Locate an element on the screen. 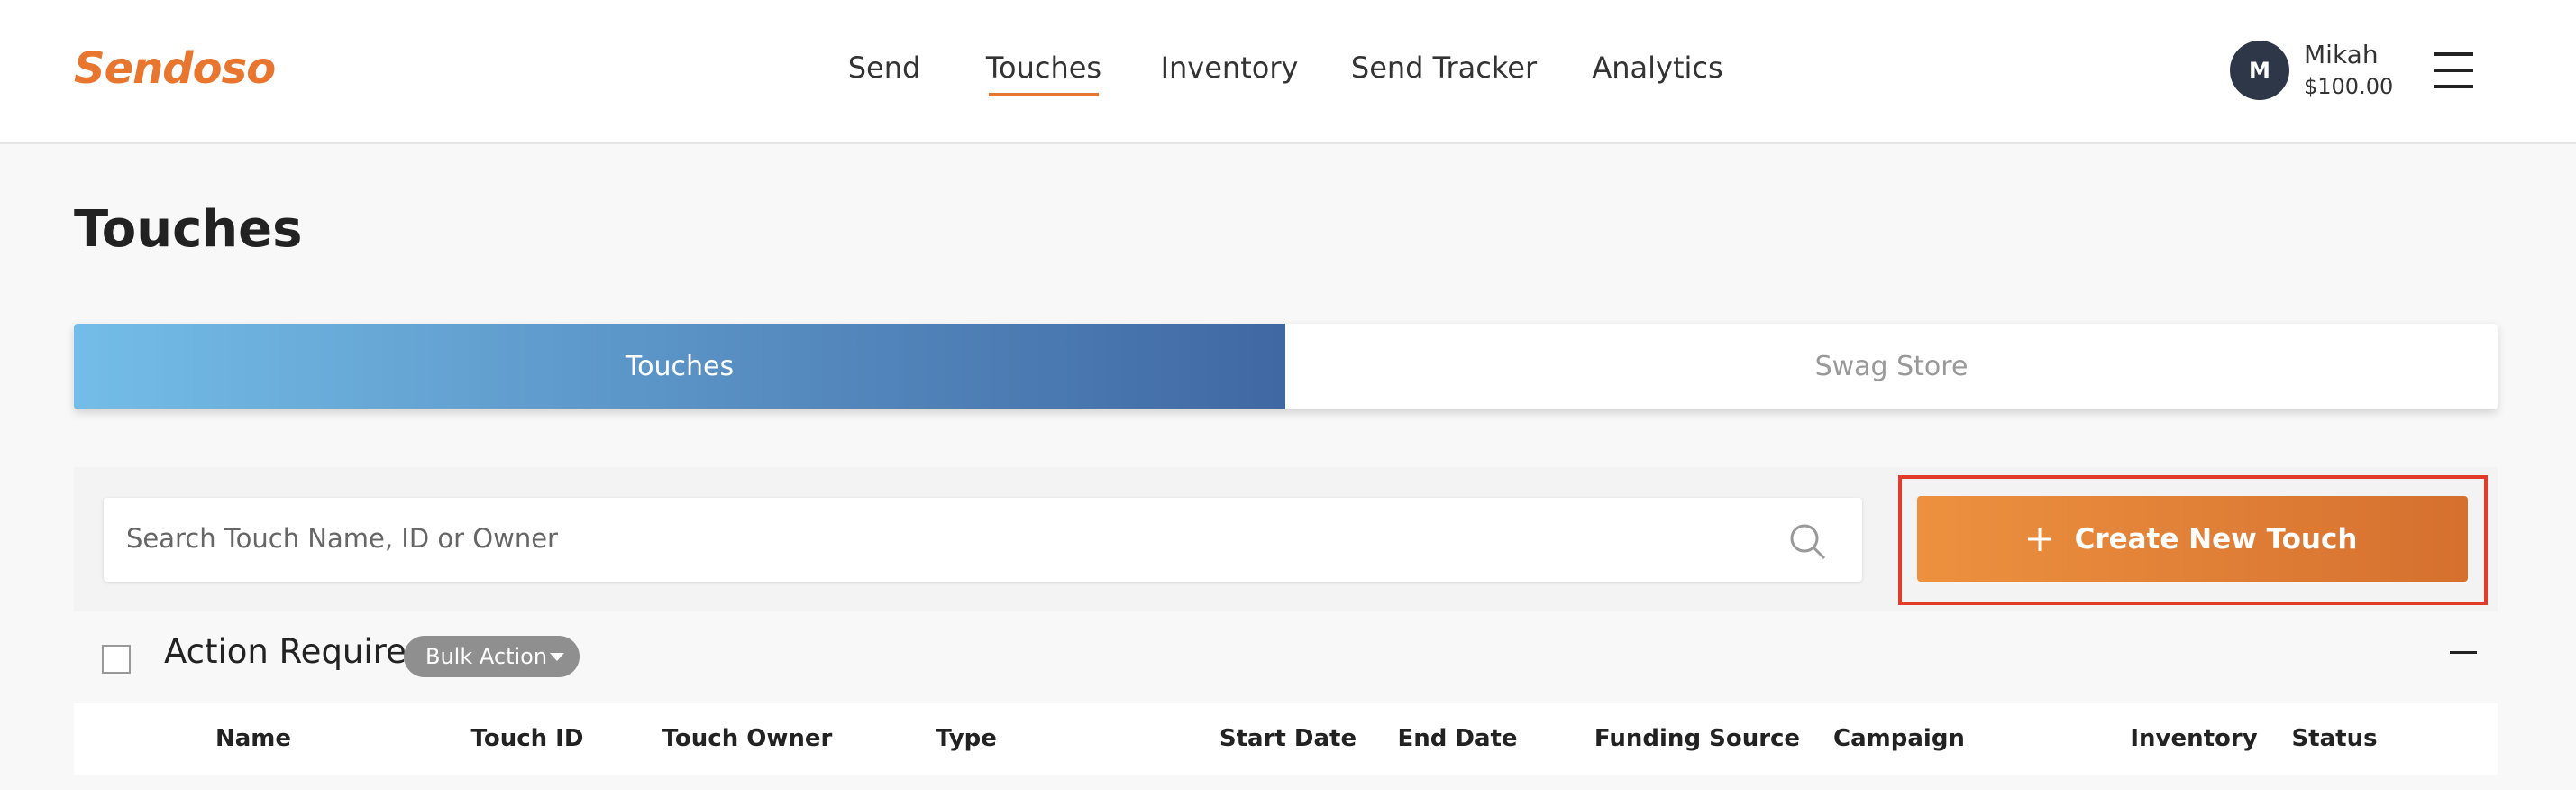 This screenshot has width=2576, height=790. menu-button is located at coordinates (2453, 70).